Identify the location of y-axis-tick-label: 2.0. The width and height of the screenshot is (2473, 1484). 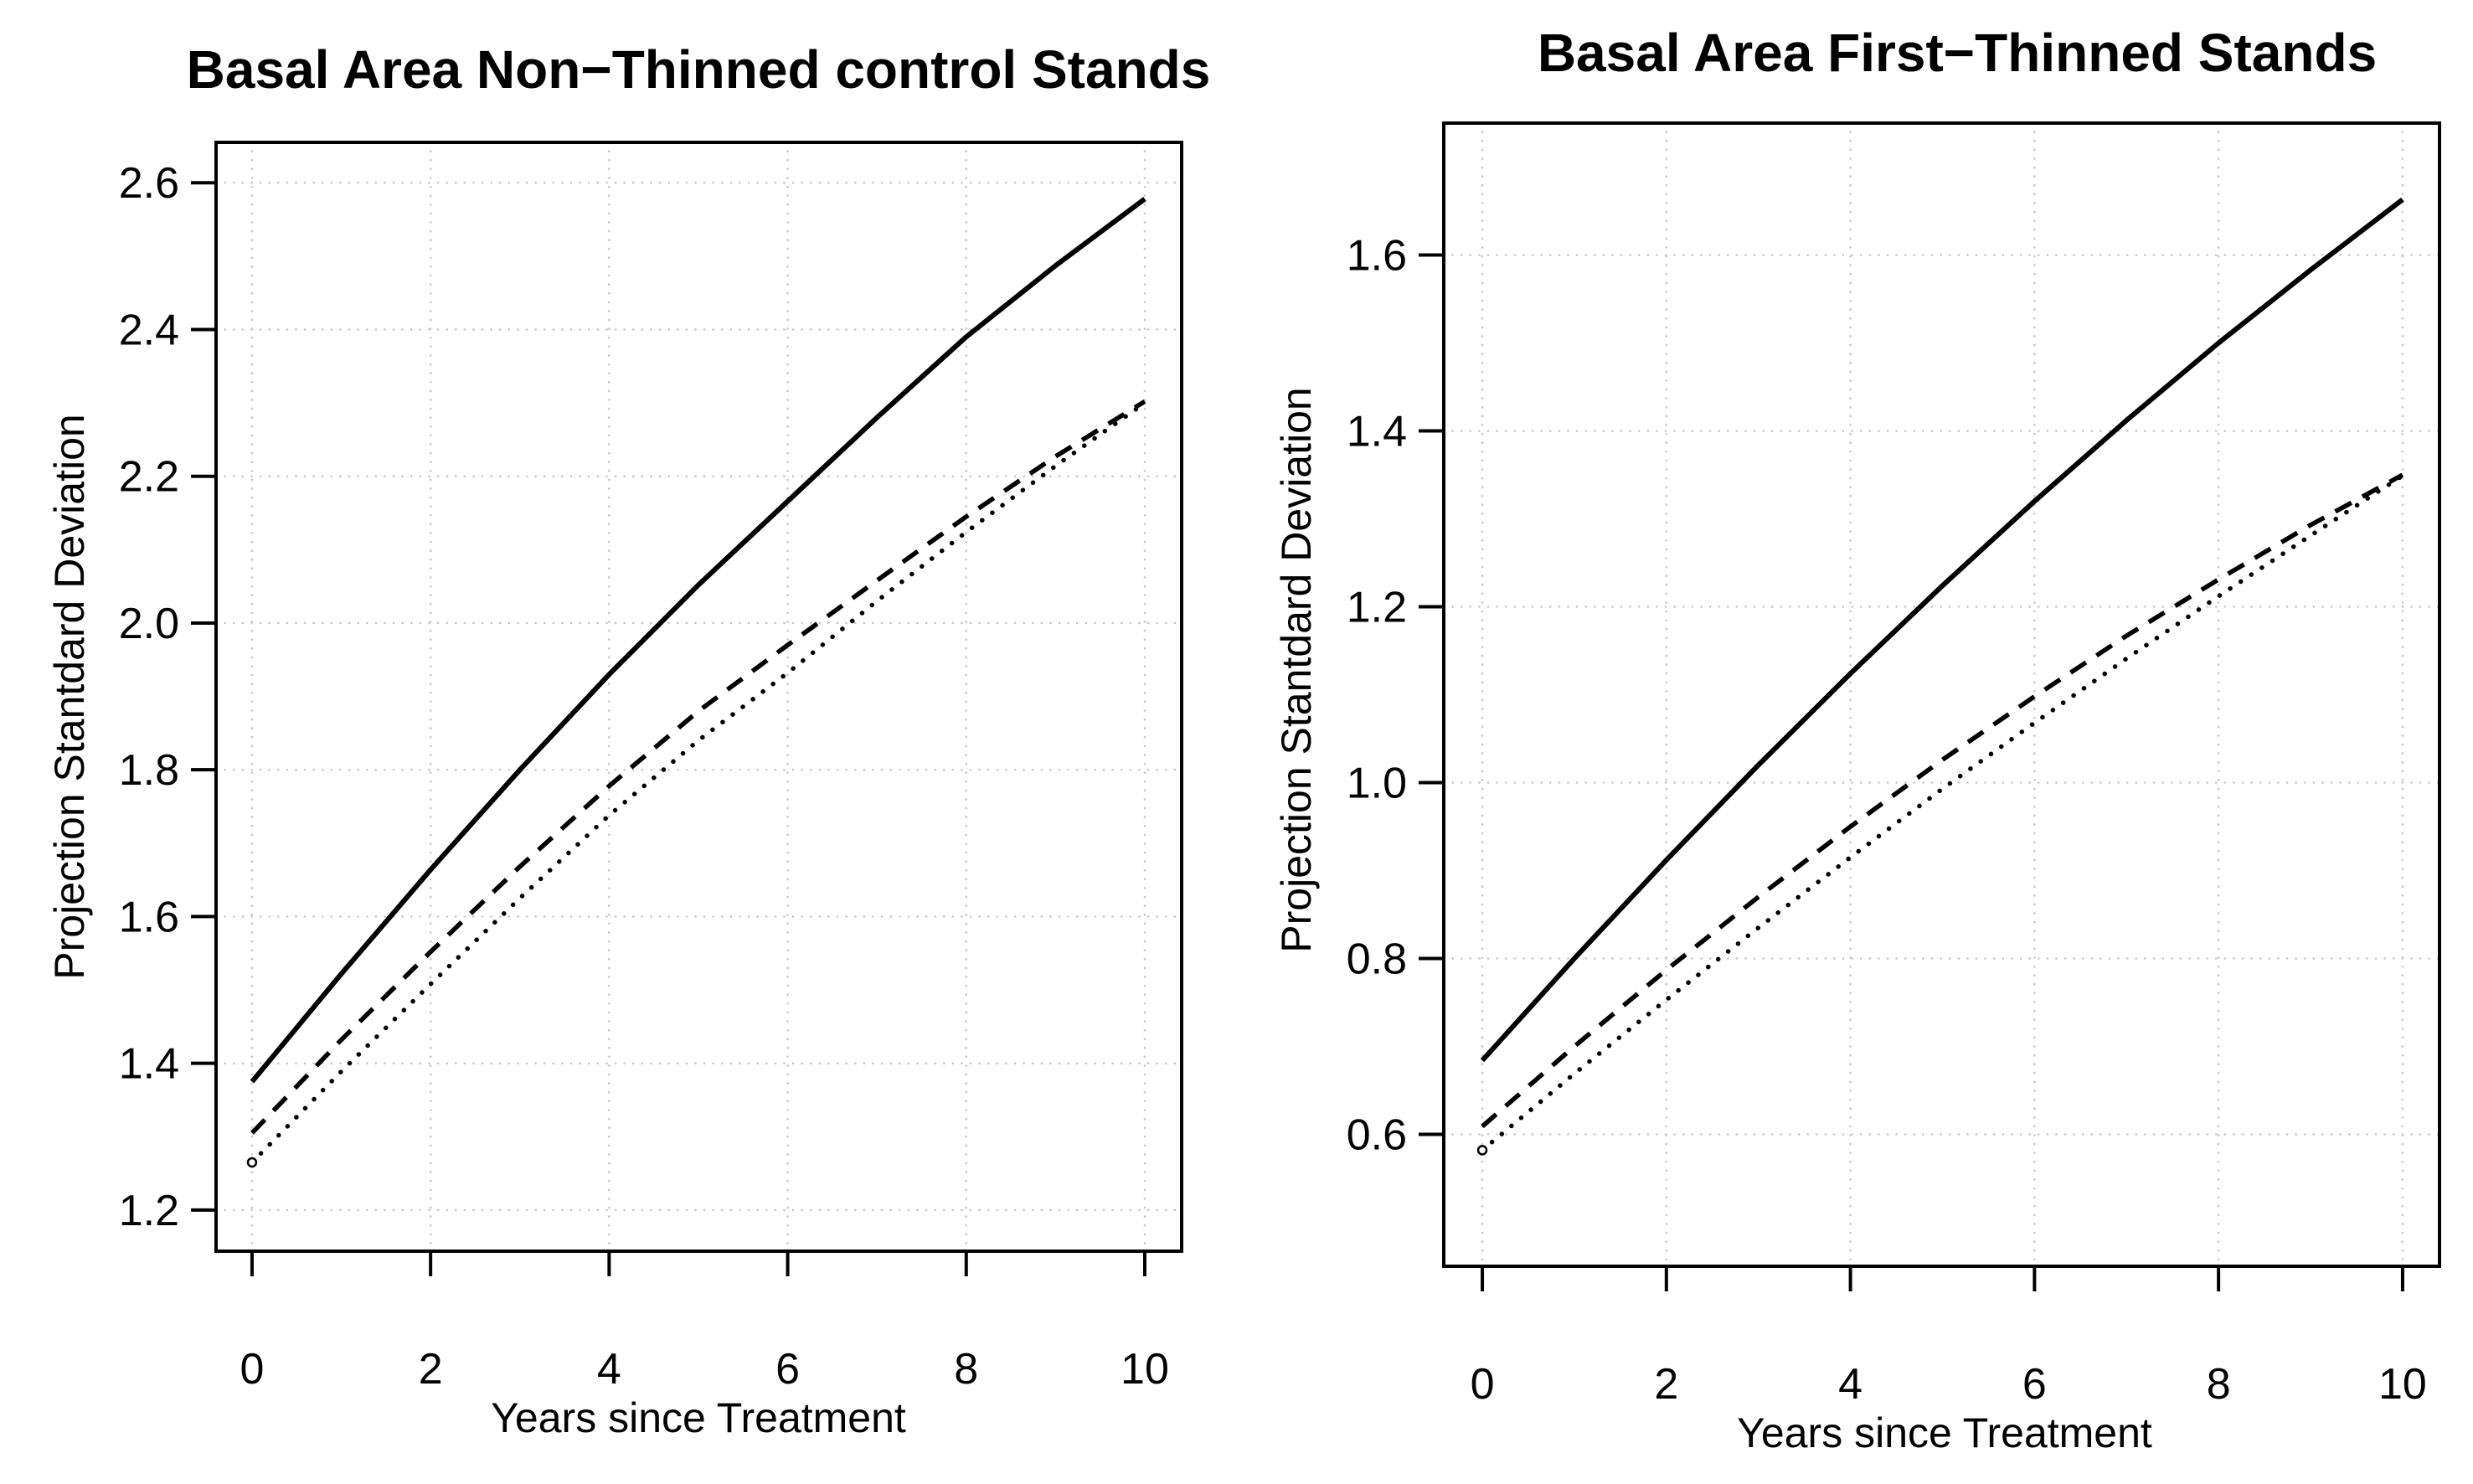
(149, 624).